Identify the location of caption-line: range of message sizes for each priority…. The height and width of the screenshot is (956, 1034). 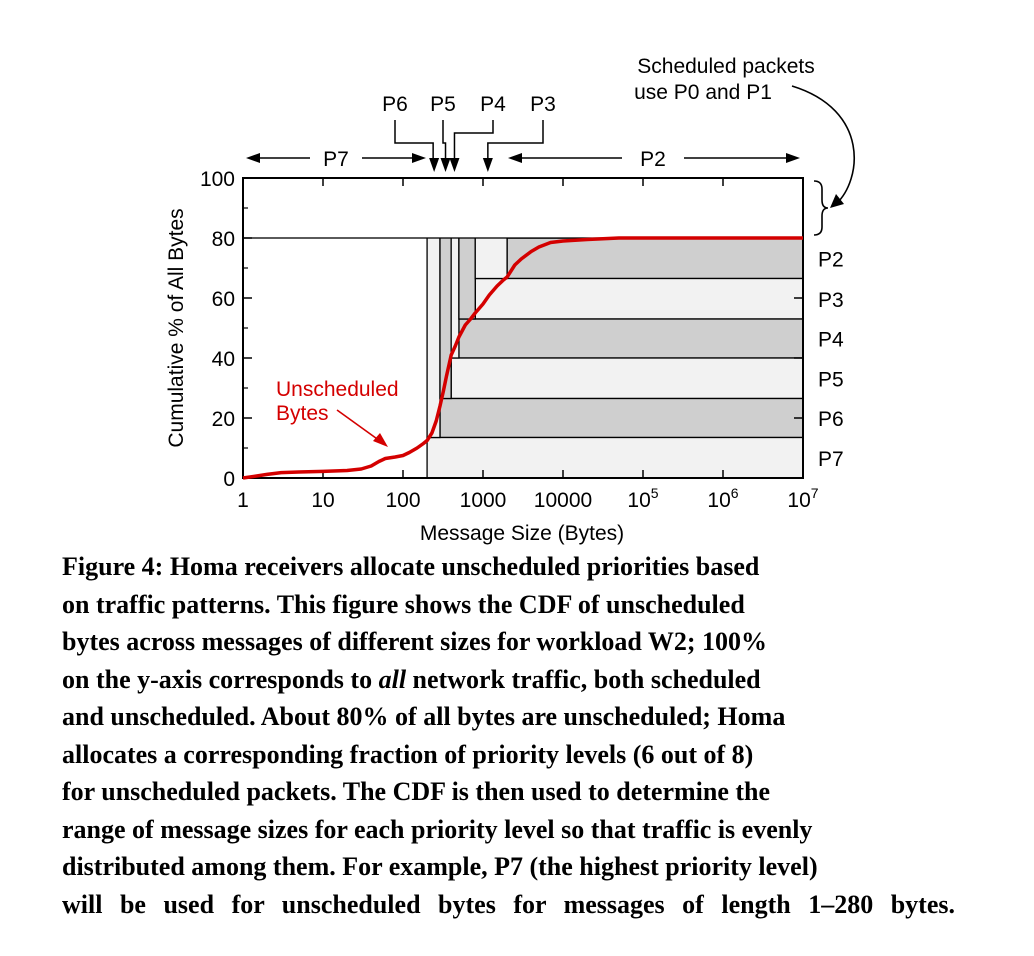
(437, 829).